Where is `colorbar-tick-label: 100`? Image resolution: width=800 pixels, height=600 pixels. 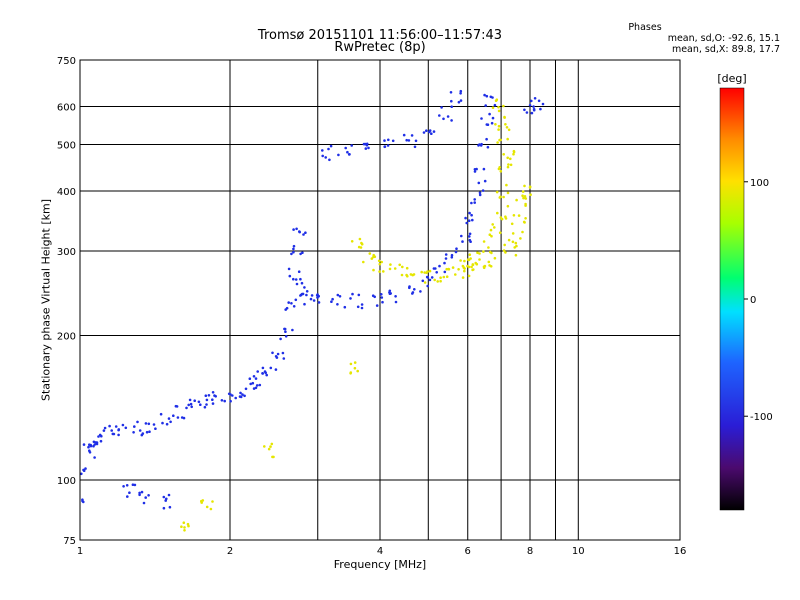 colorbar-tick-label: 100 is located at coordinates (759, 183).